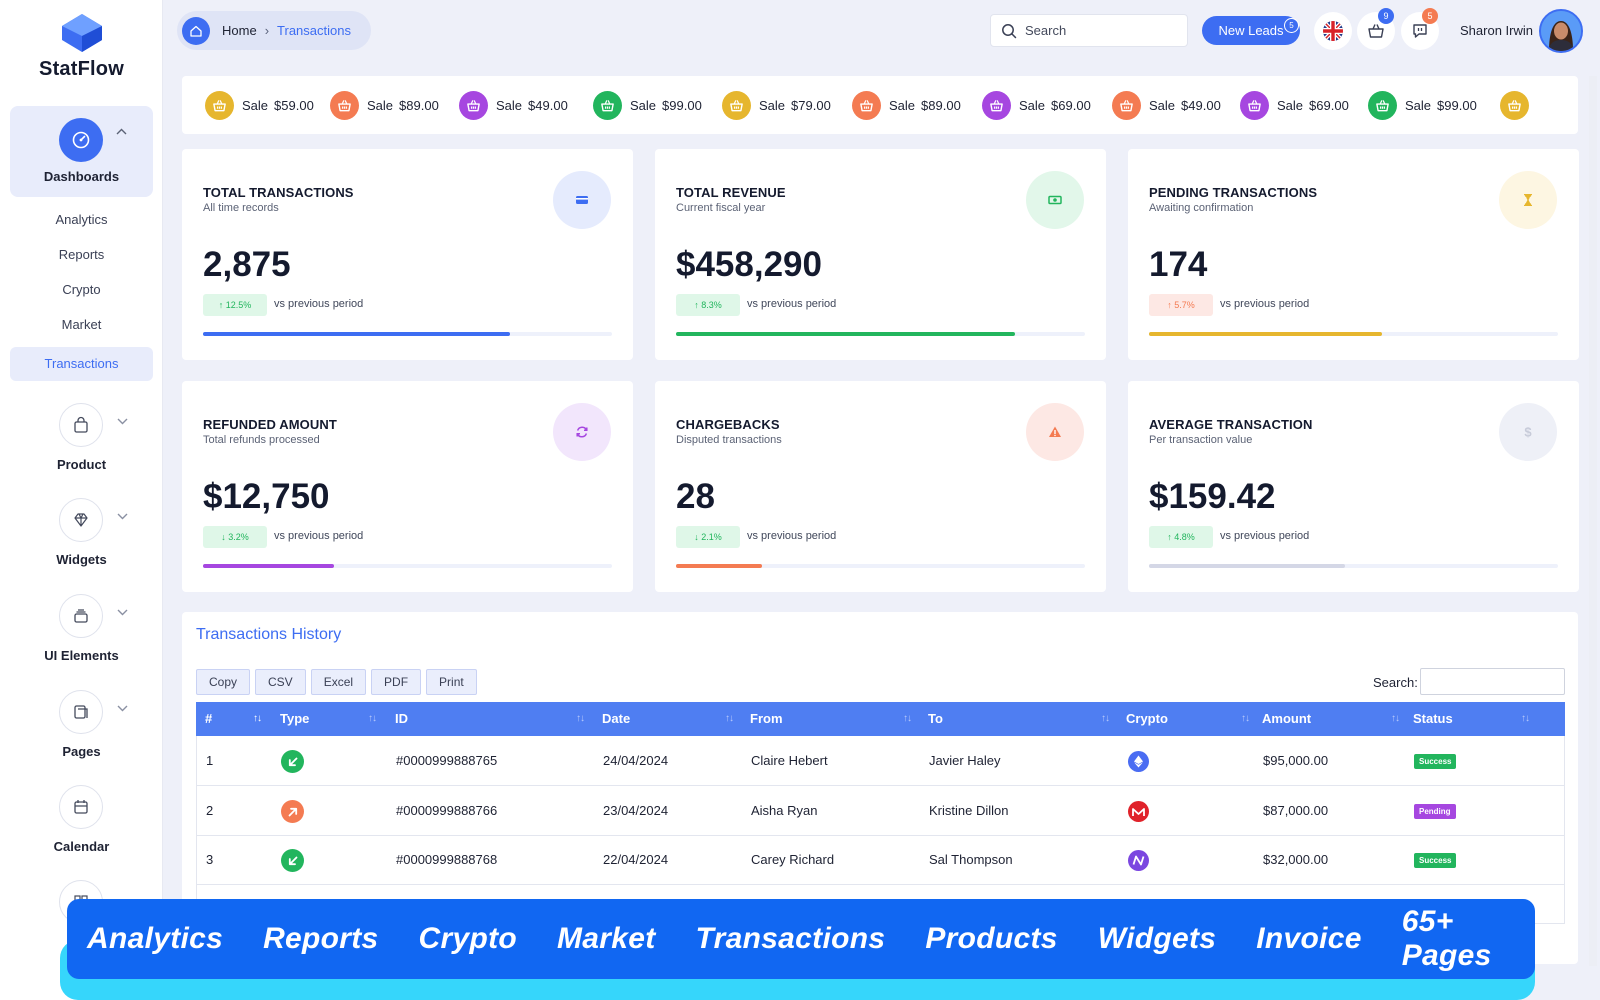 Image resolution: width=1600 pixels, height=1000 pixels. What do you see at coordinates (401, 718) in the screenshot?
I see `column-header: ID` at bounding box center [401, 718].